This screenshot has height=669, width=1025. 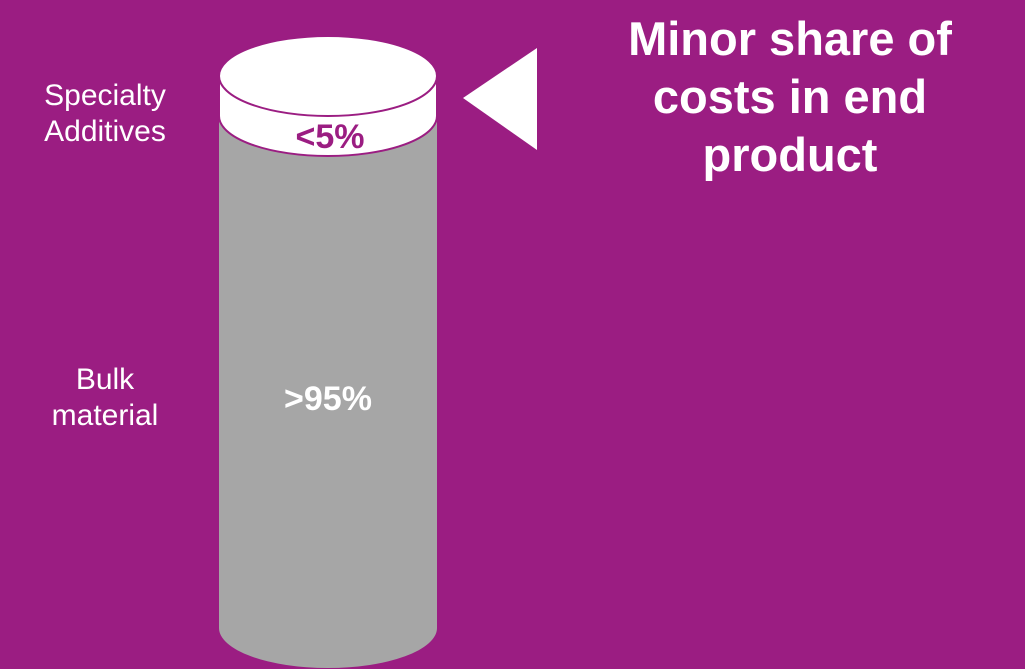 What do you see at coordinates (328, 399) in the screenshot?
I see `bulk-percent-label: >95%` at bounding box center [328, 399].